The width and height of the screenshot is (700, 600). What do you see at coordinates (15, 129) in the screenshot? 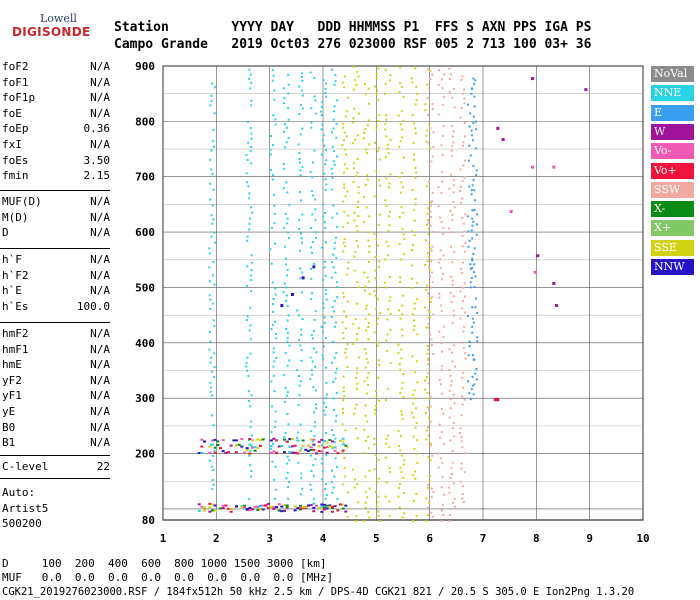
I see `param-name: foEp` at bounding box center [15, 129].